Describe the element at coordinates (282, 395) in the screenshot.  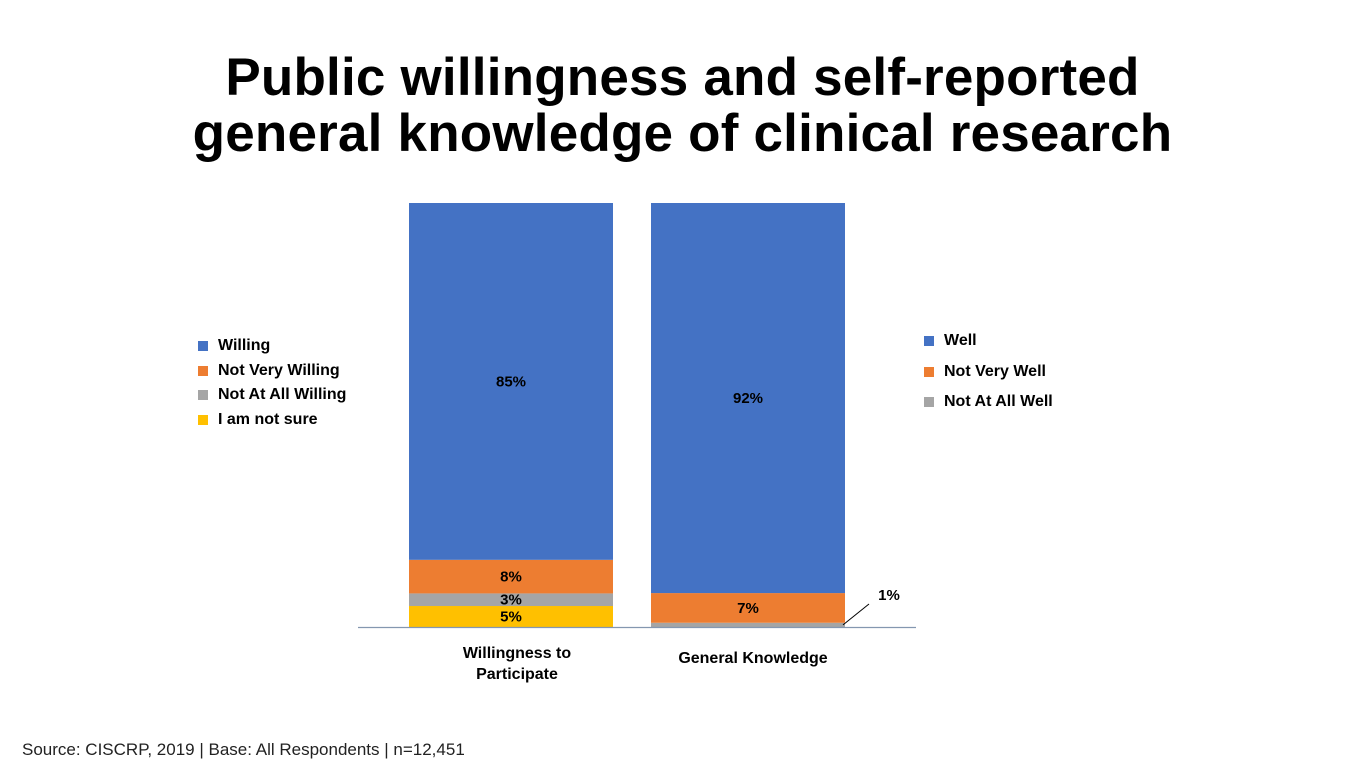
I see `legend-label-not-at-all-willing: Not At All Willing` at that location.